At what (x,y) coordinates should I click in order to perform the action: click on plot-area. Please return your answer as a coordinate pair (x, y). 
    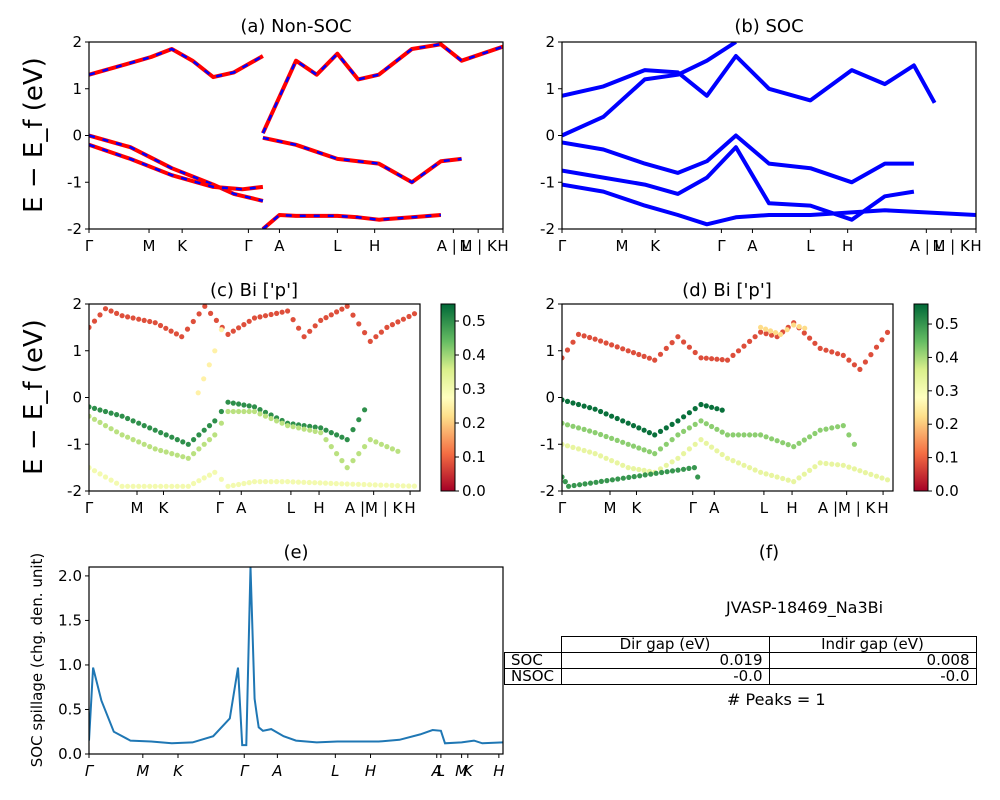
    Looking at the image, I should click on (769, 134).